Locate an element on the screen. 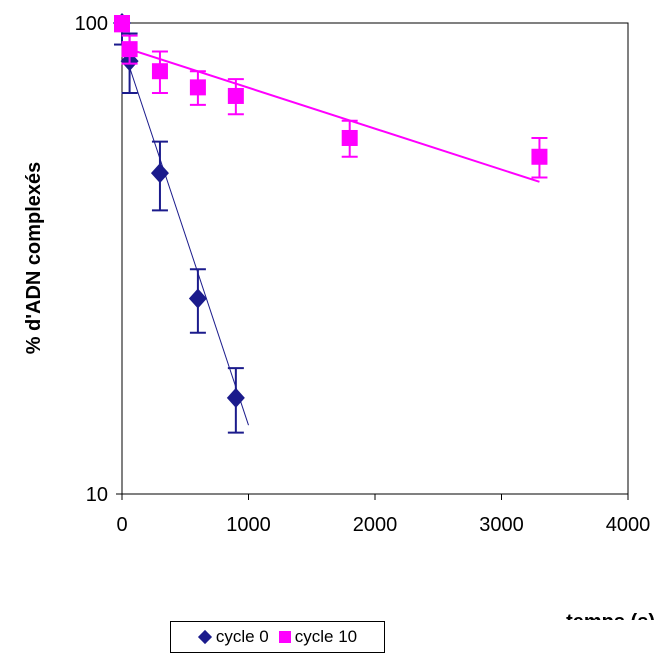  x-tick-label: 4000 is located at coordinates (628, 525).